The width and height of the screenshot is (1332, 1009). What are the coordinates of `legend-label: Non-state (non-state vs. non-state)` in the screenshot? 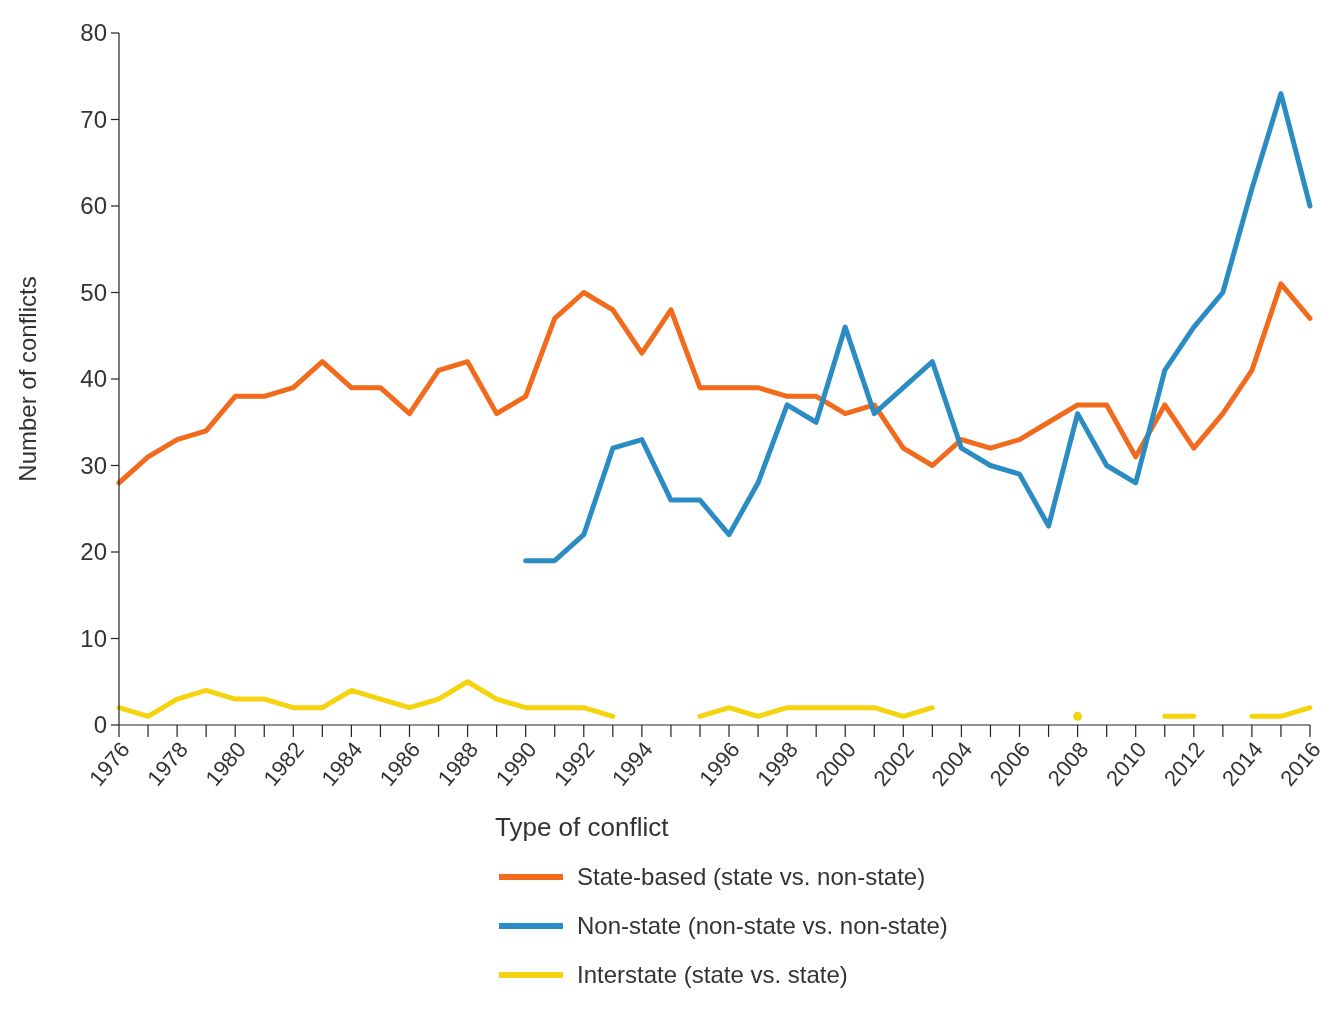 It's located at (762, 925).